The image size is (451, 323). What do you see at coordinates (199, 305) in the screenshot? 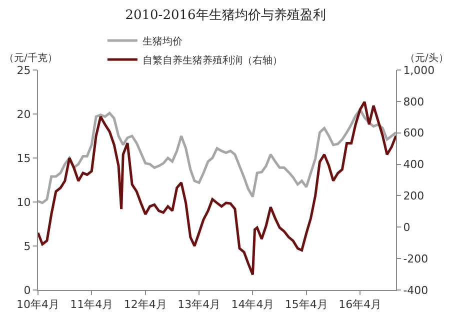
I see `x-tick-label: 13年4月` at bounding box center [199, 305].